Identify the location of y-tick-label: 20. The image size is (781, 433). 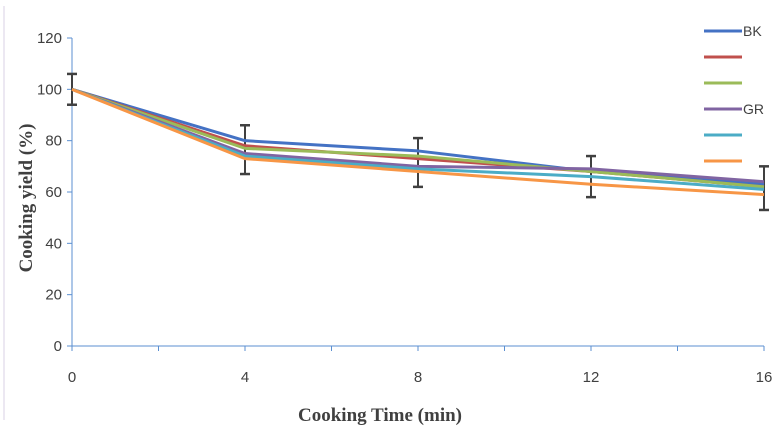
(53, 295).